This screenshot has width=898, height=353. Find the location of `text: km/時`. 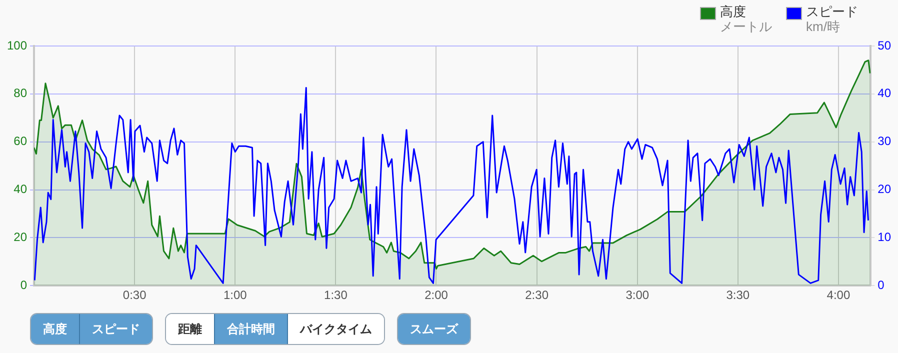

text: km/時 is located at coordinates (823, 26).